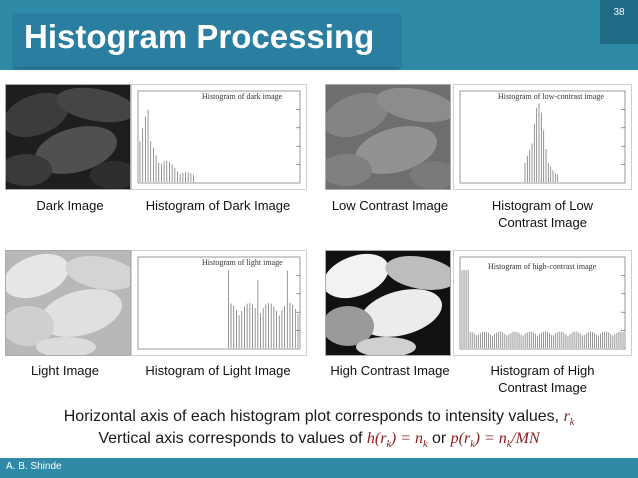 The width and height of the screenshot is (638, 478). Describe the element at coordinates (439, 438) in the screenshot. I see `note-or: or` at that location.